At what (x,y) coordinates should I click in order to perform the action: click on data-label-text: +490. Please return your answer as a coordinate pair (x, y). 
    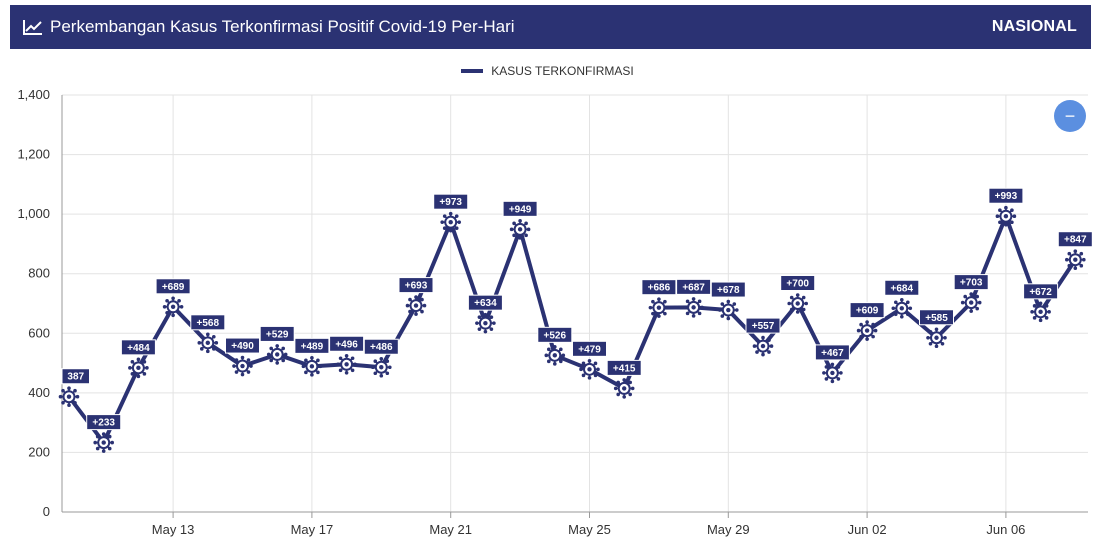
    Looking at the image, I should click on (242, 346).